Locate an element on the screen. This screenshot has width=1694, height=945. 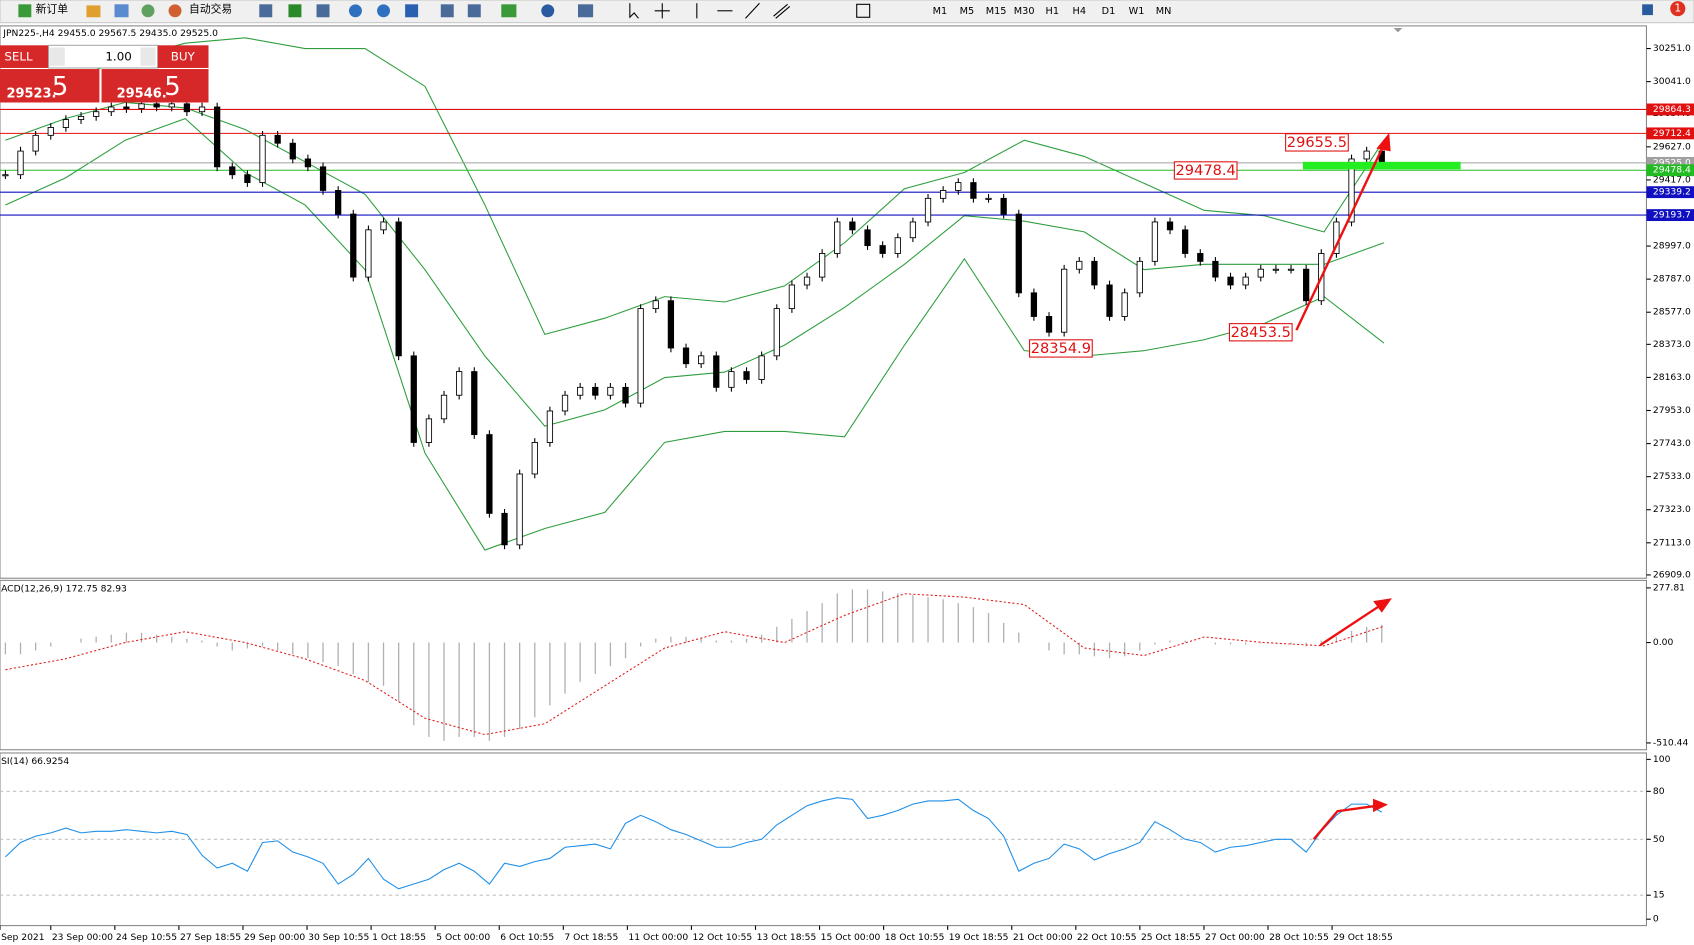
buy-button is located at coordinates (183, 56).